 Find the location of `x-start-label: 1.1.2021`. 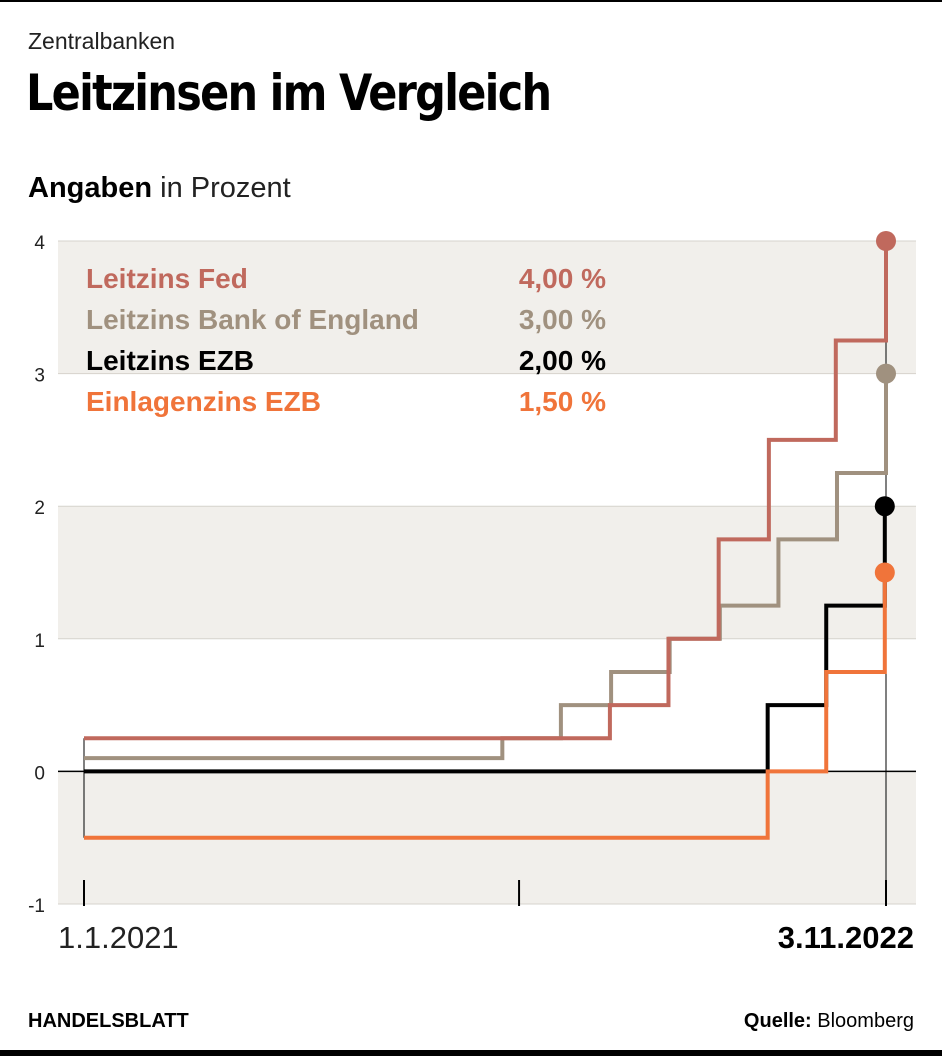

x-start-label: 1.1.2021 is located at coordinates (118, 937).